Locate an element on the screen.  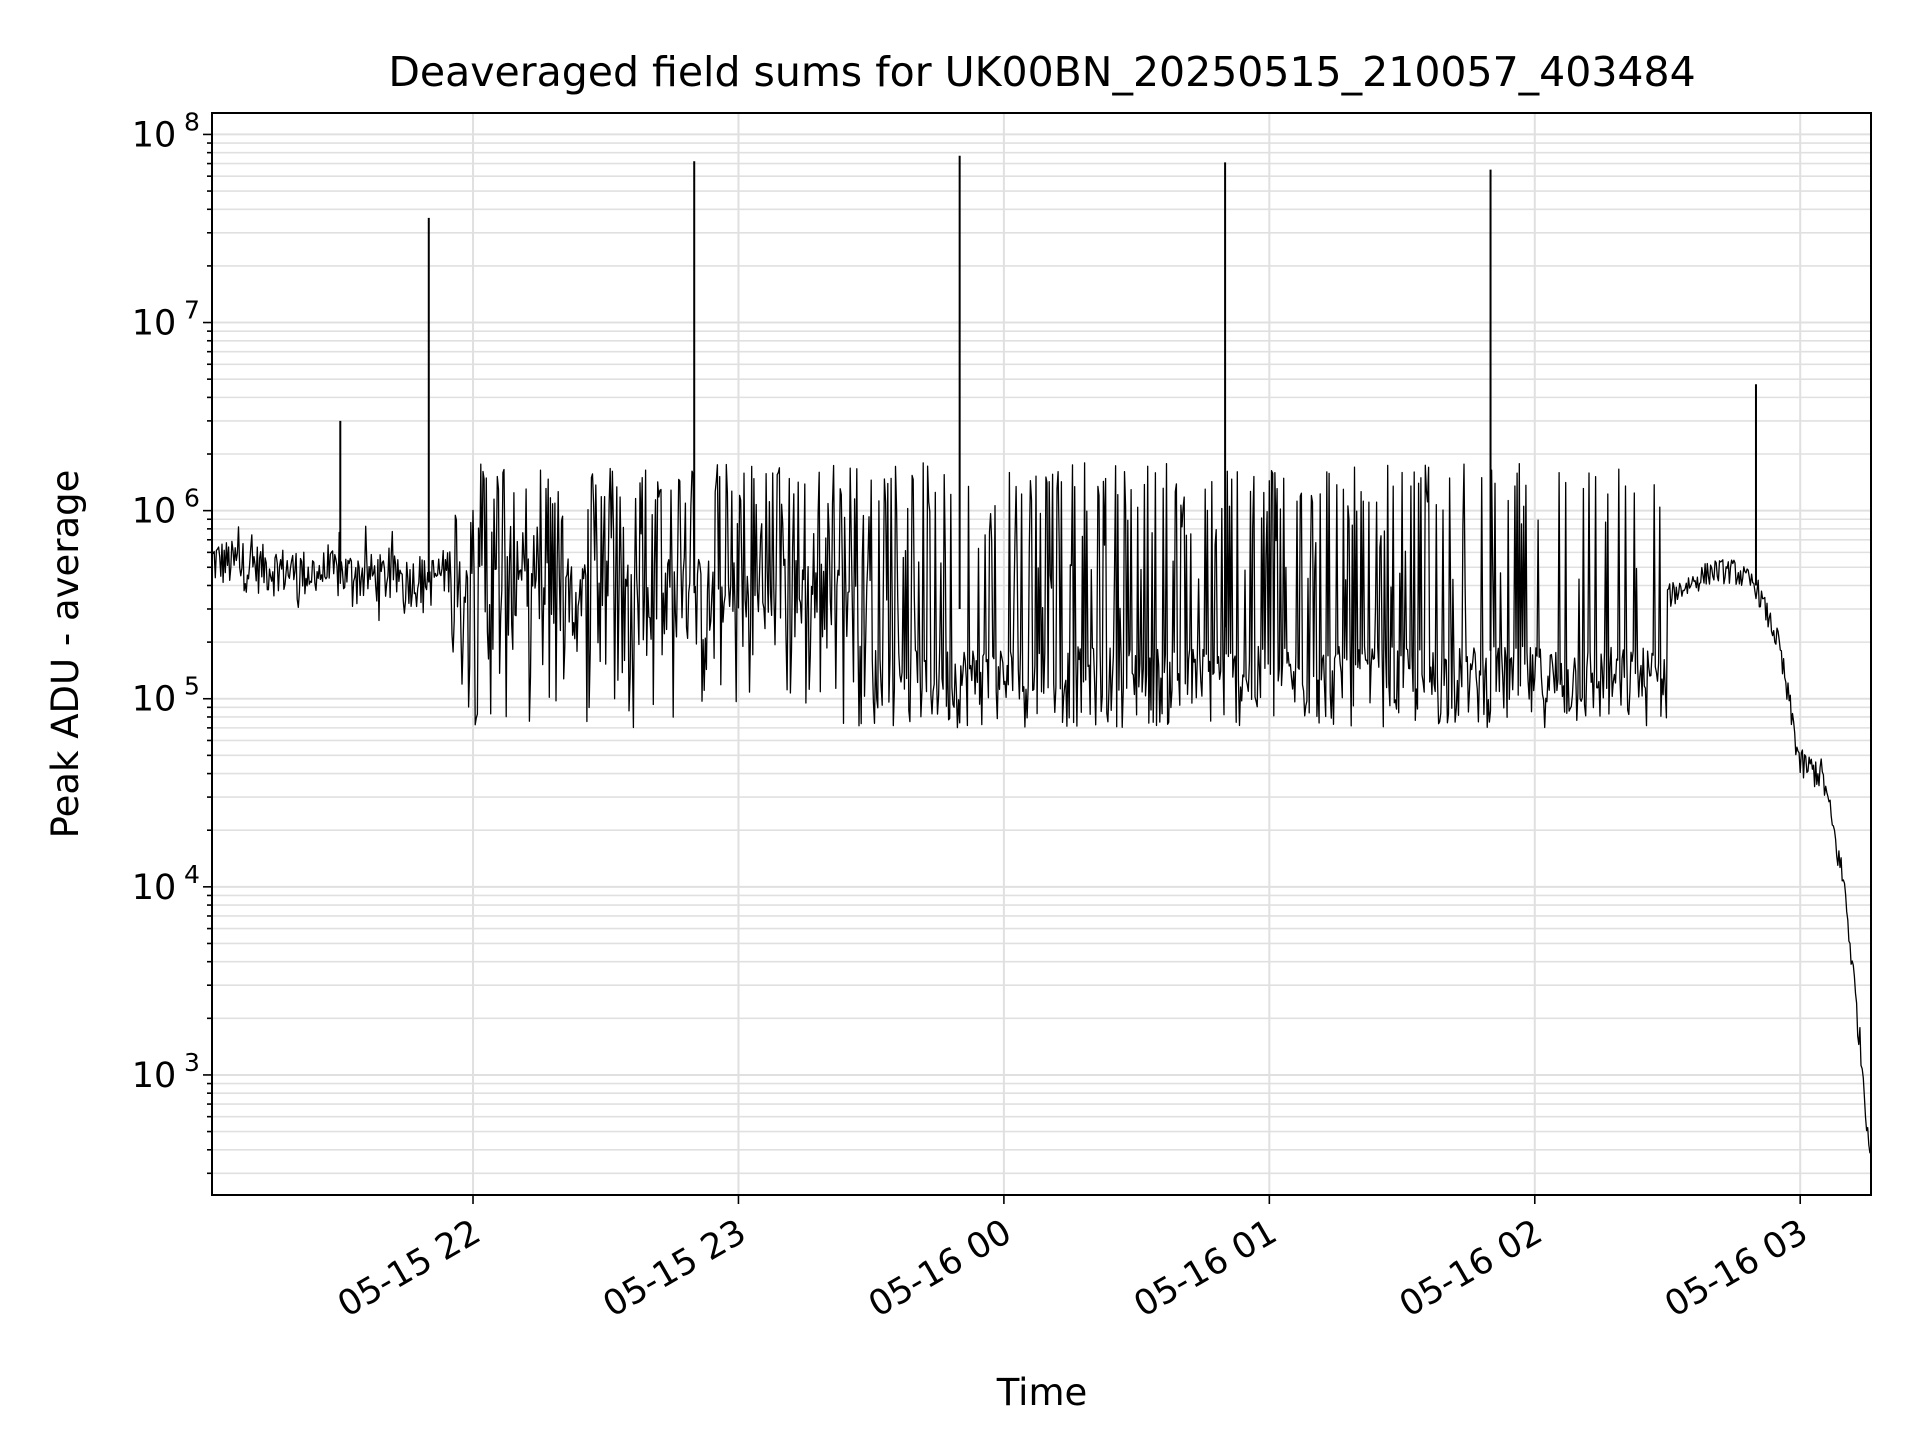
y-tick-label: 10 7 is located at coordinates (166, 320).